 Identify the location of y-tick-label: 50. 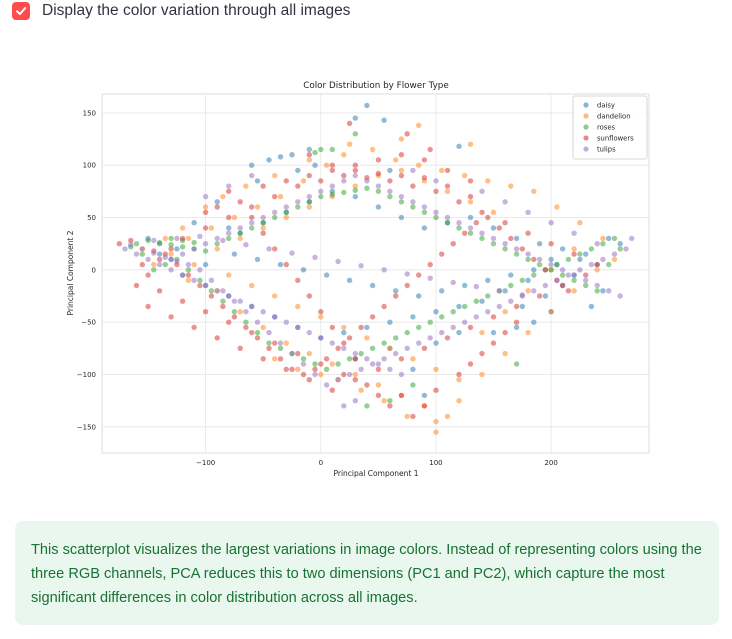
(91, 218).